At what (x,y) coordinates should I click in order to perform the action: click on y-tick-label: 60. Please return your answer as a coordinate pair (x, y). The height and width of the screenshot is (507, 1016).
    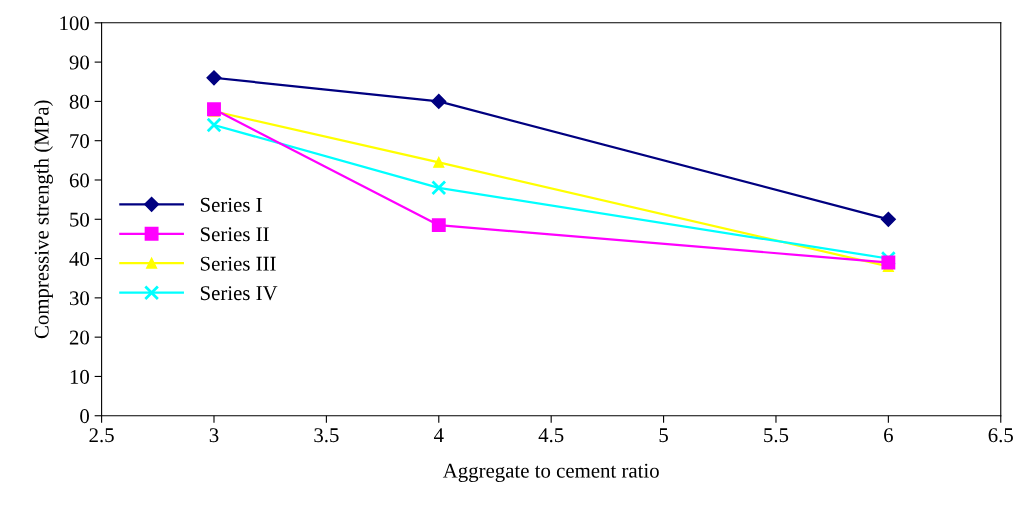
    Looking at the image, I should click on (79, 180).